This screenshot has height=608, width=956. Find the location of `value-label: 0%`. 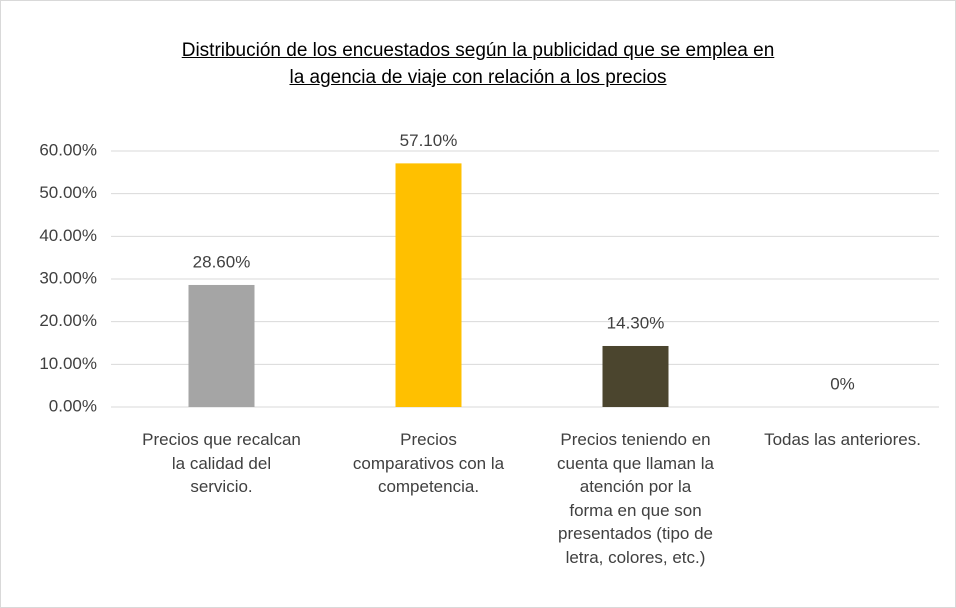

value-label: 0% is located at coordinates (842, 383).